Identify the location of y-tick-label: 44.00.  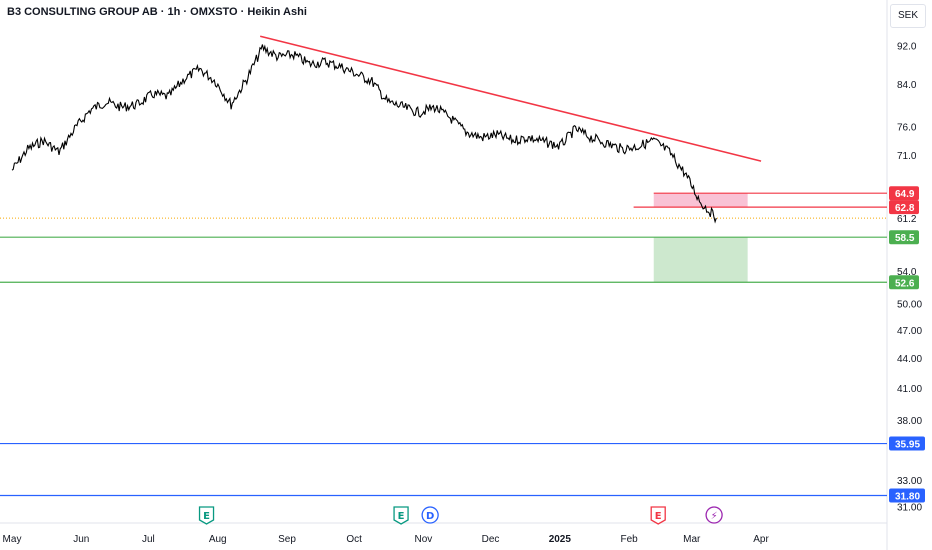
(909, 359).